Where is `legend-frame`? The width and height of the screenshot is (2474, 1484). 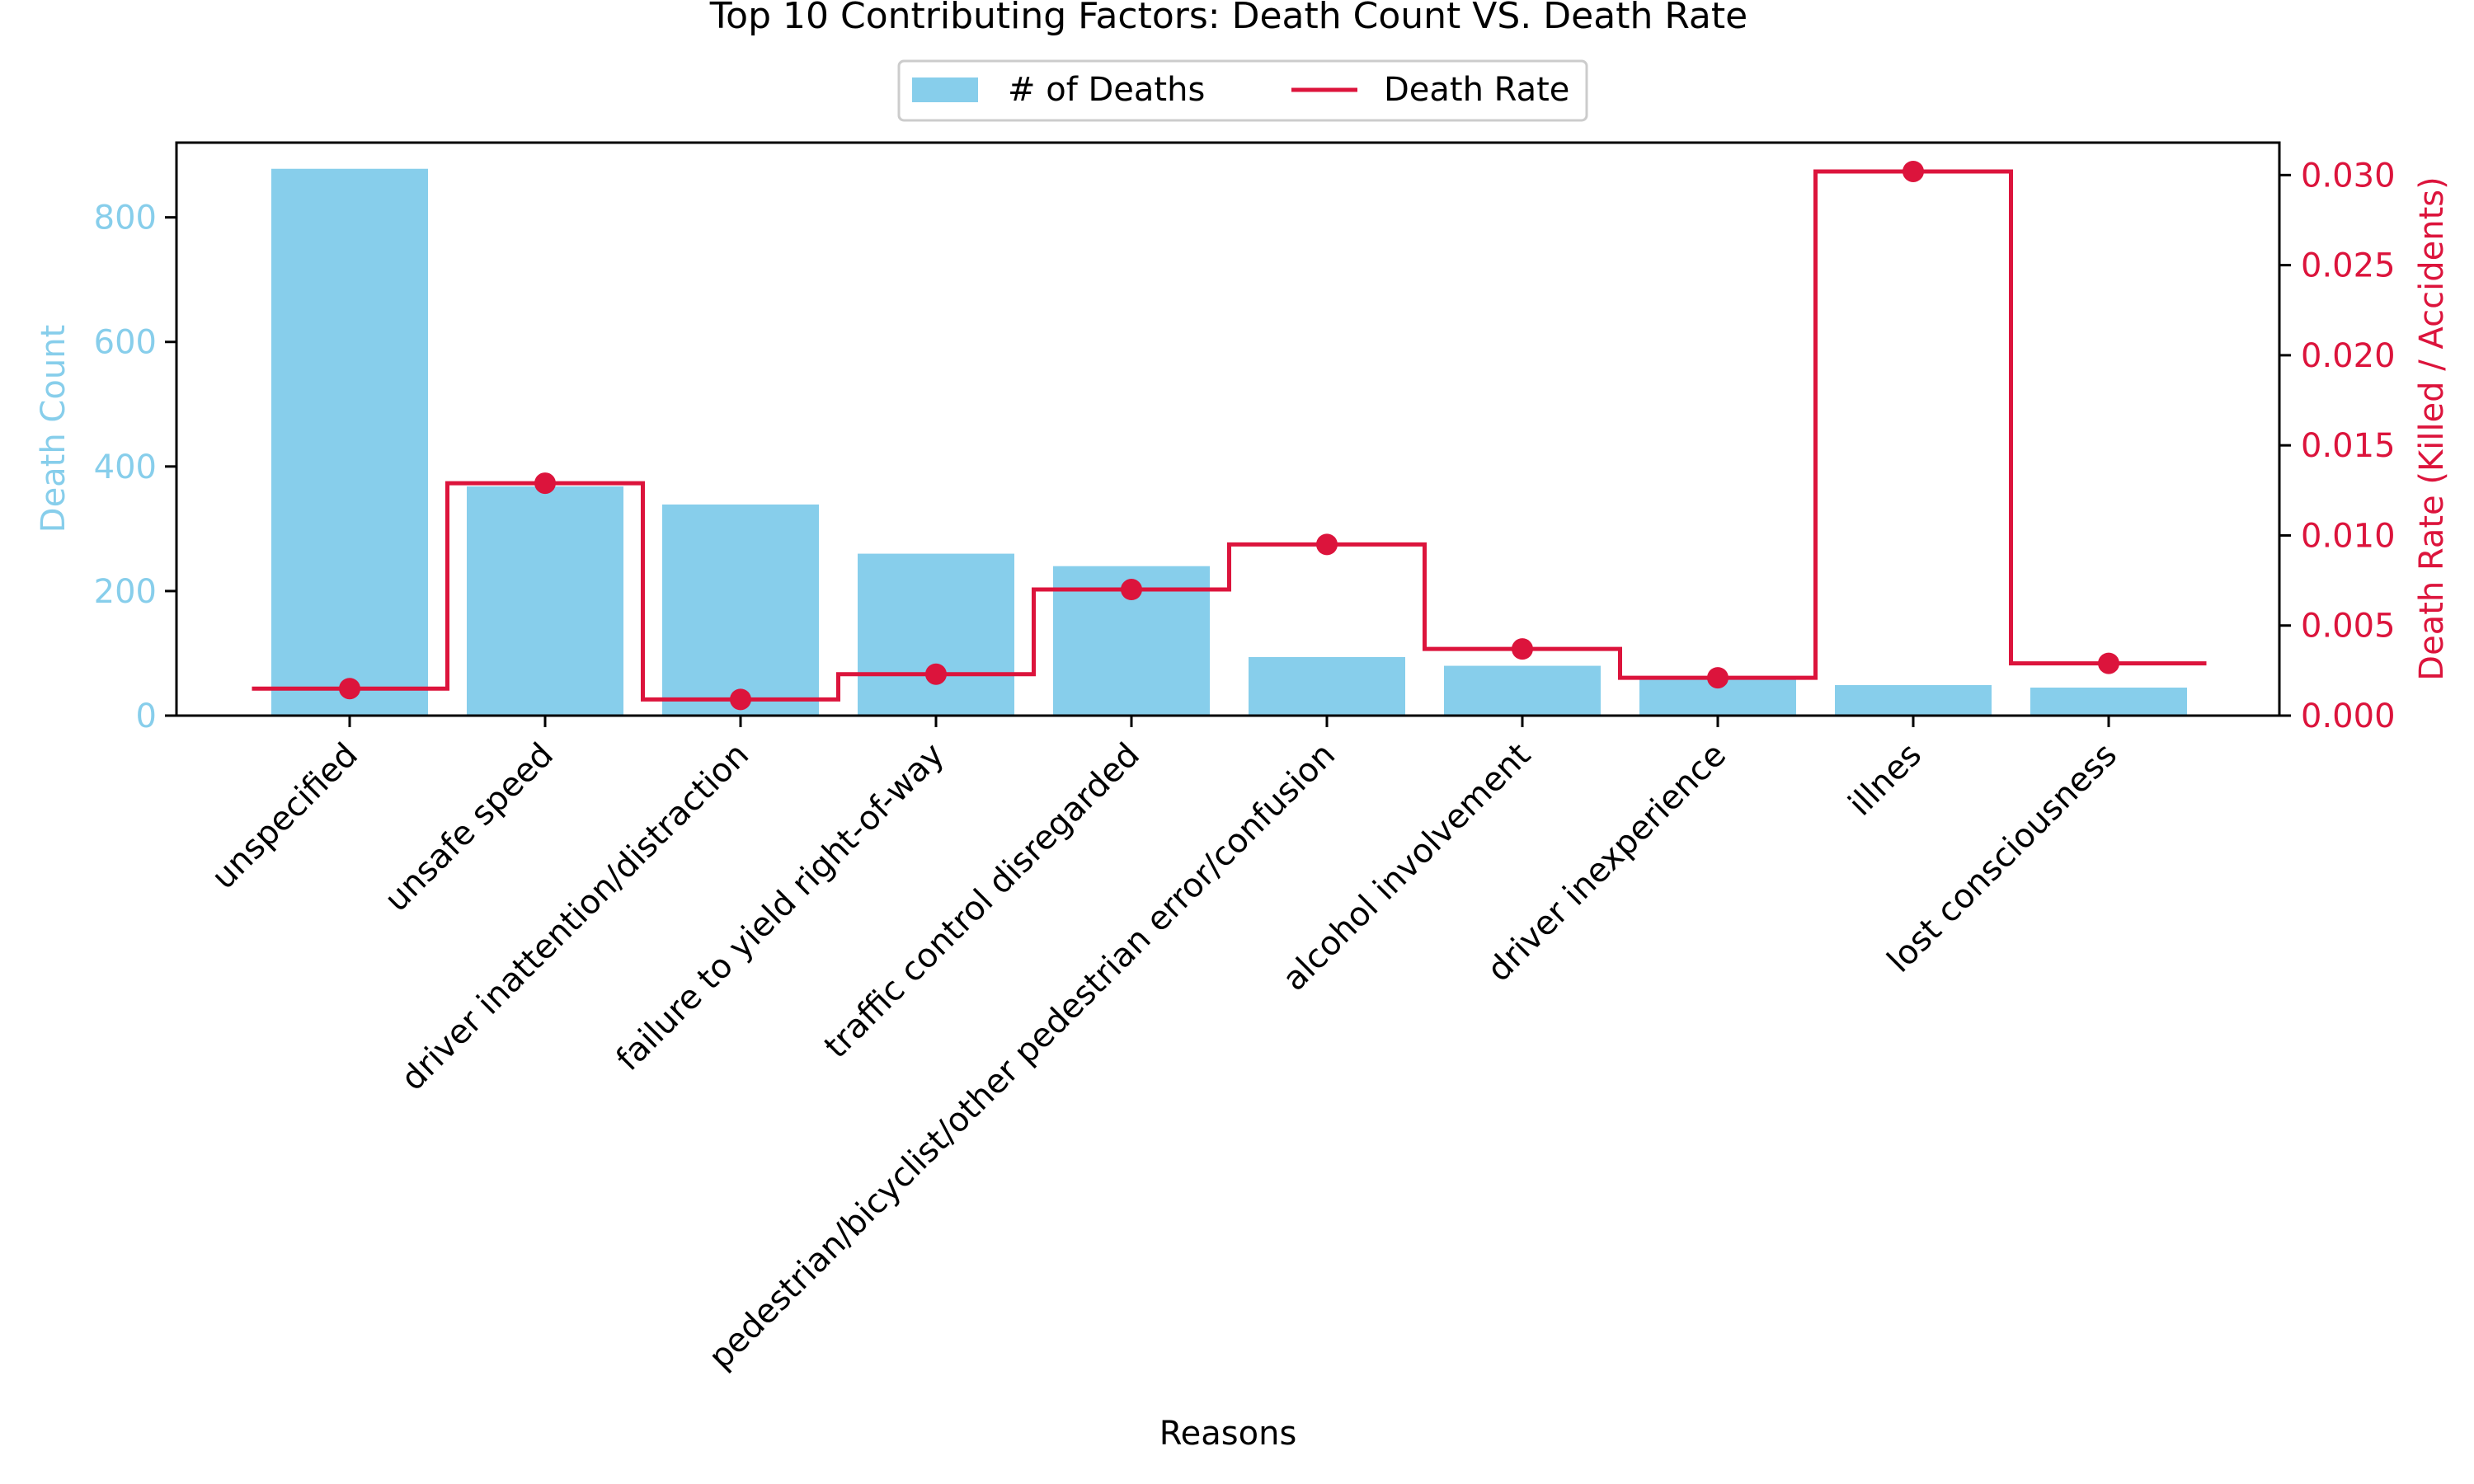 legend-frame is located at coordinates (1242, 90).